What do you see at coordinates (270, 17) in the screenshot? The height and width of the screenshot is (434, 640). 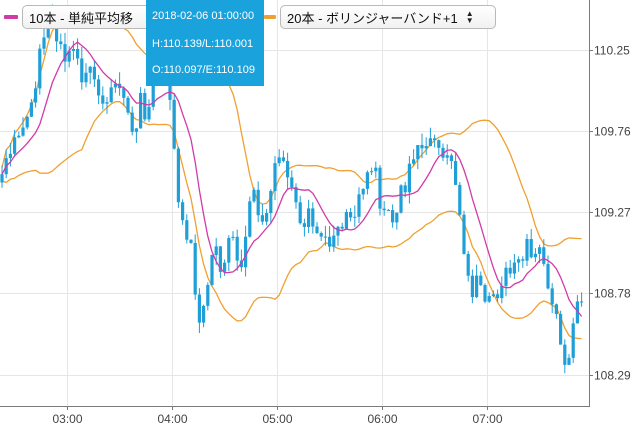 I see `legend-swatch-bollinger` at bounding box center [270, 17].